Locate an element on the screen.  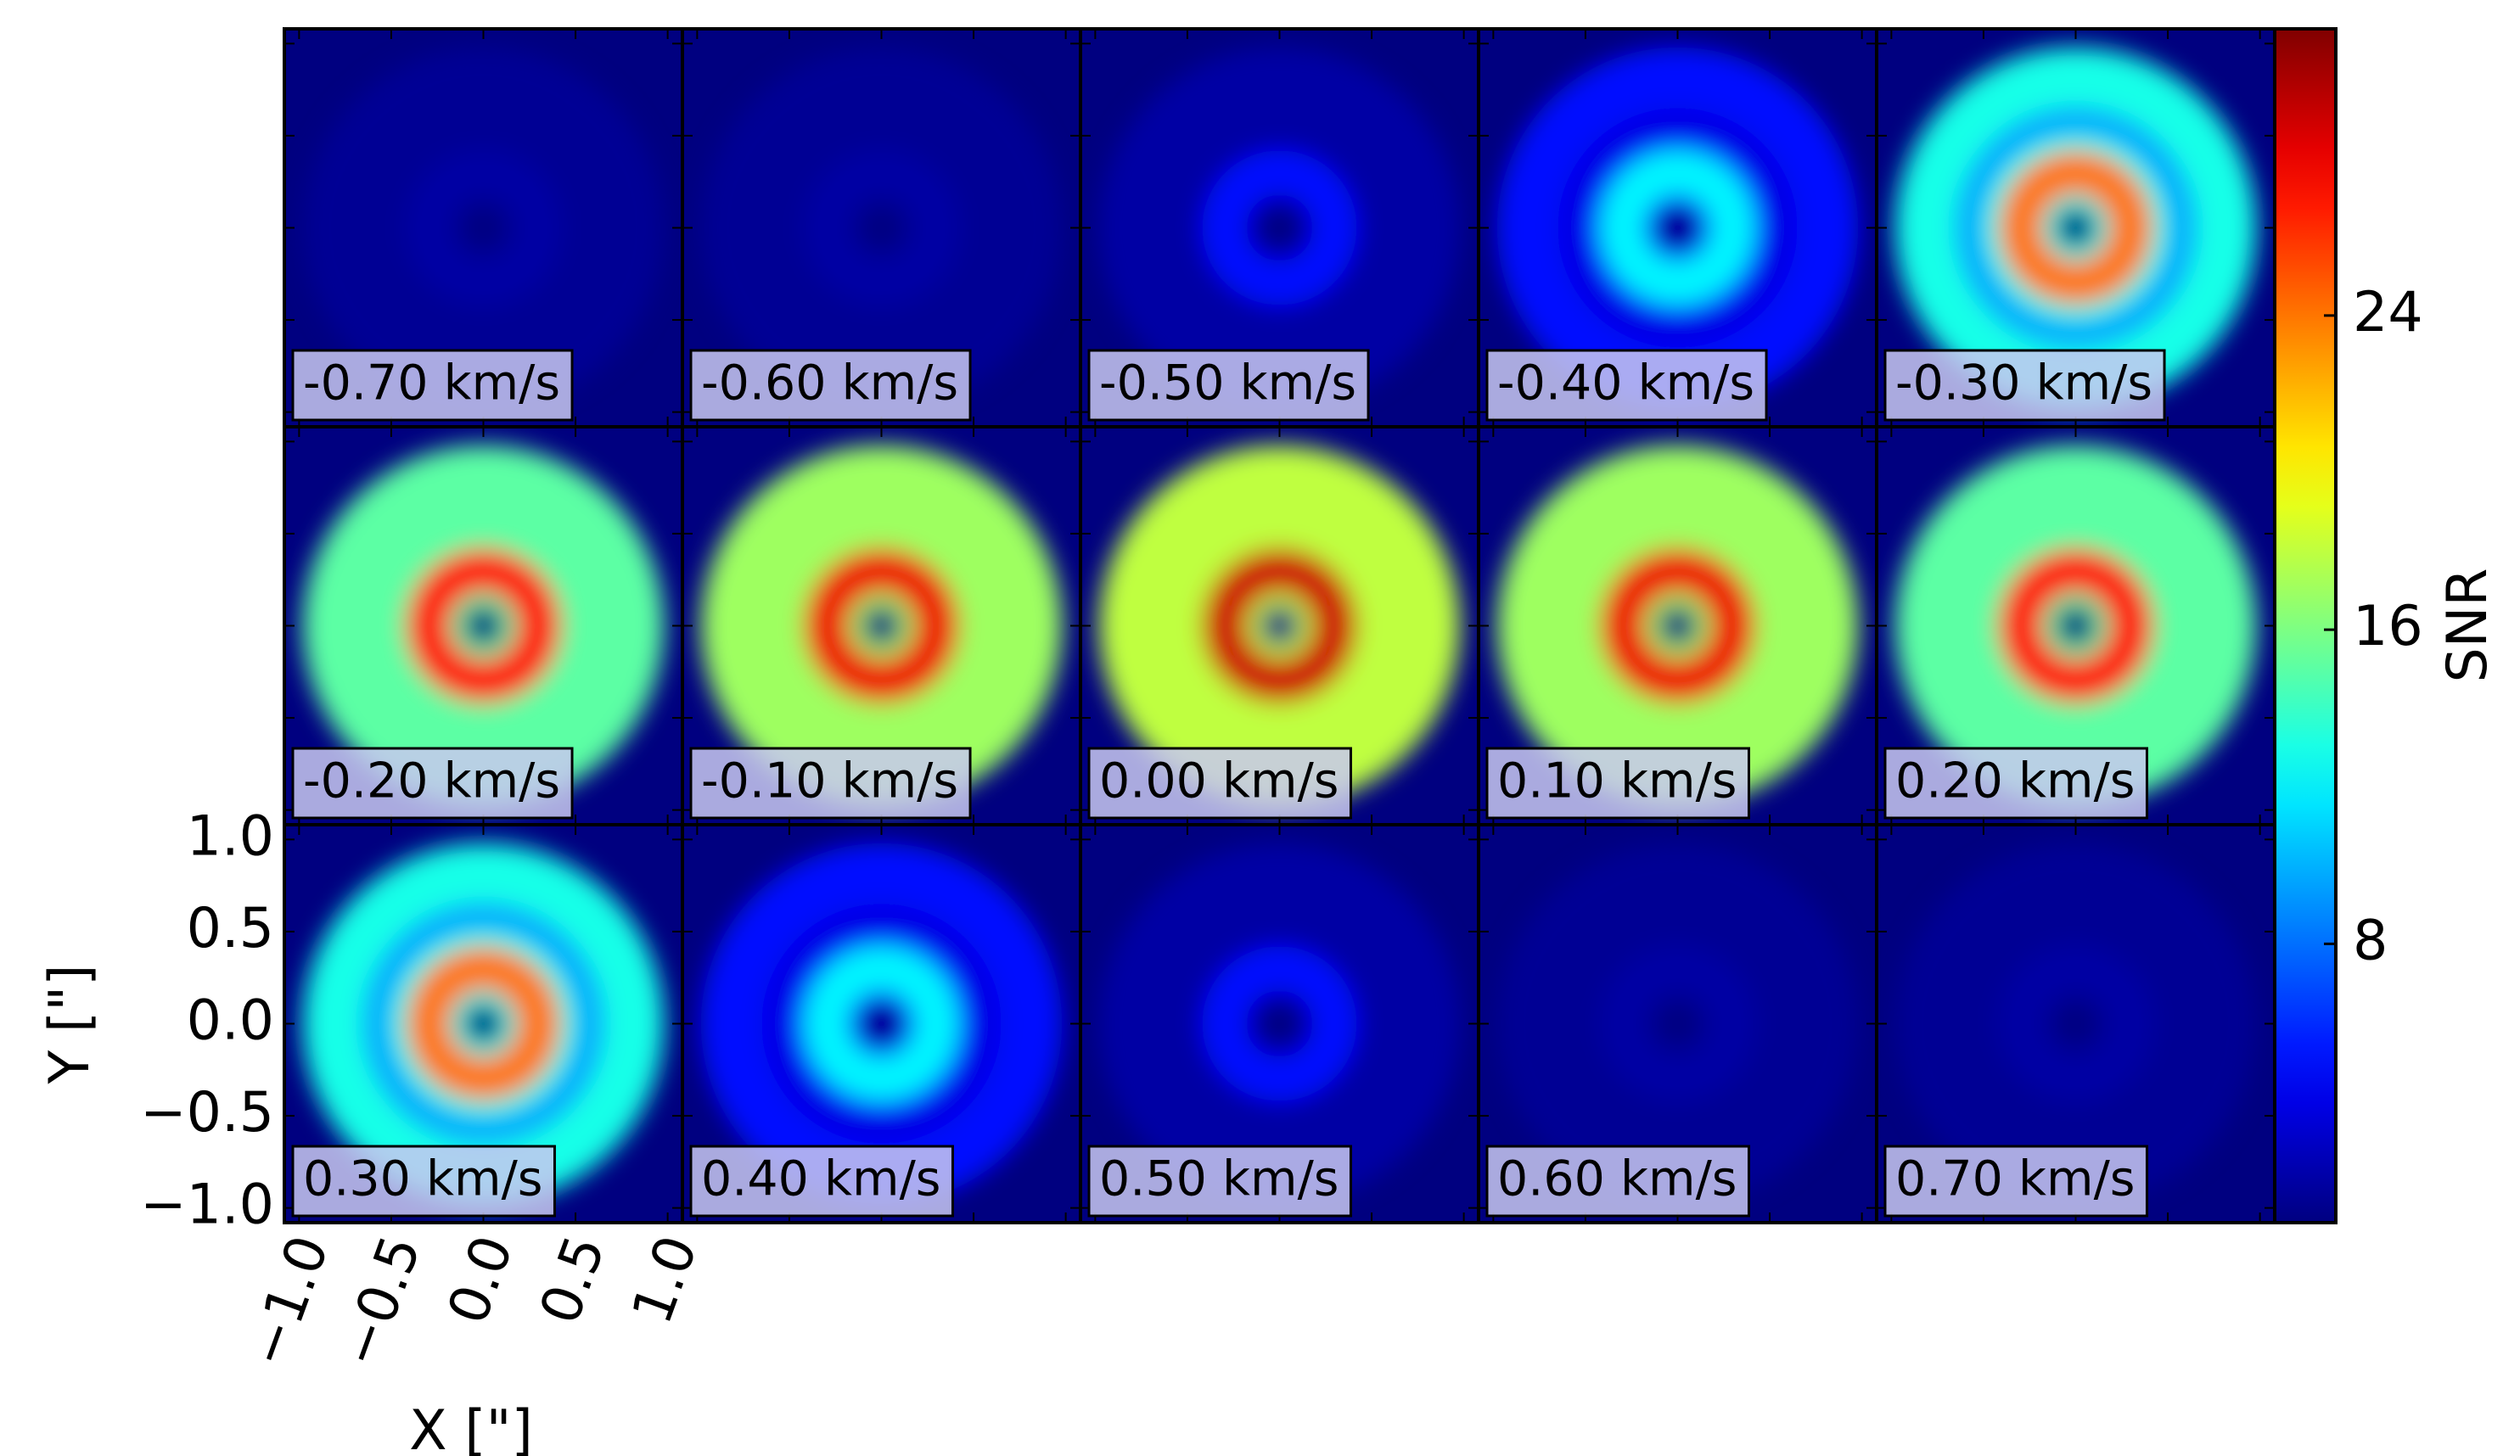
panel-label: 0.30 km/s is located at coordinates (422, 1179).